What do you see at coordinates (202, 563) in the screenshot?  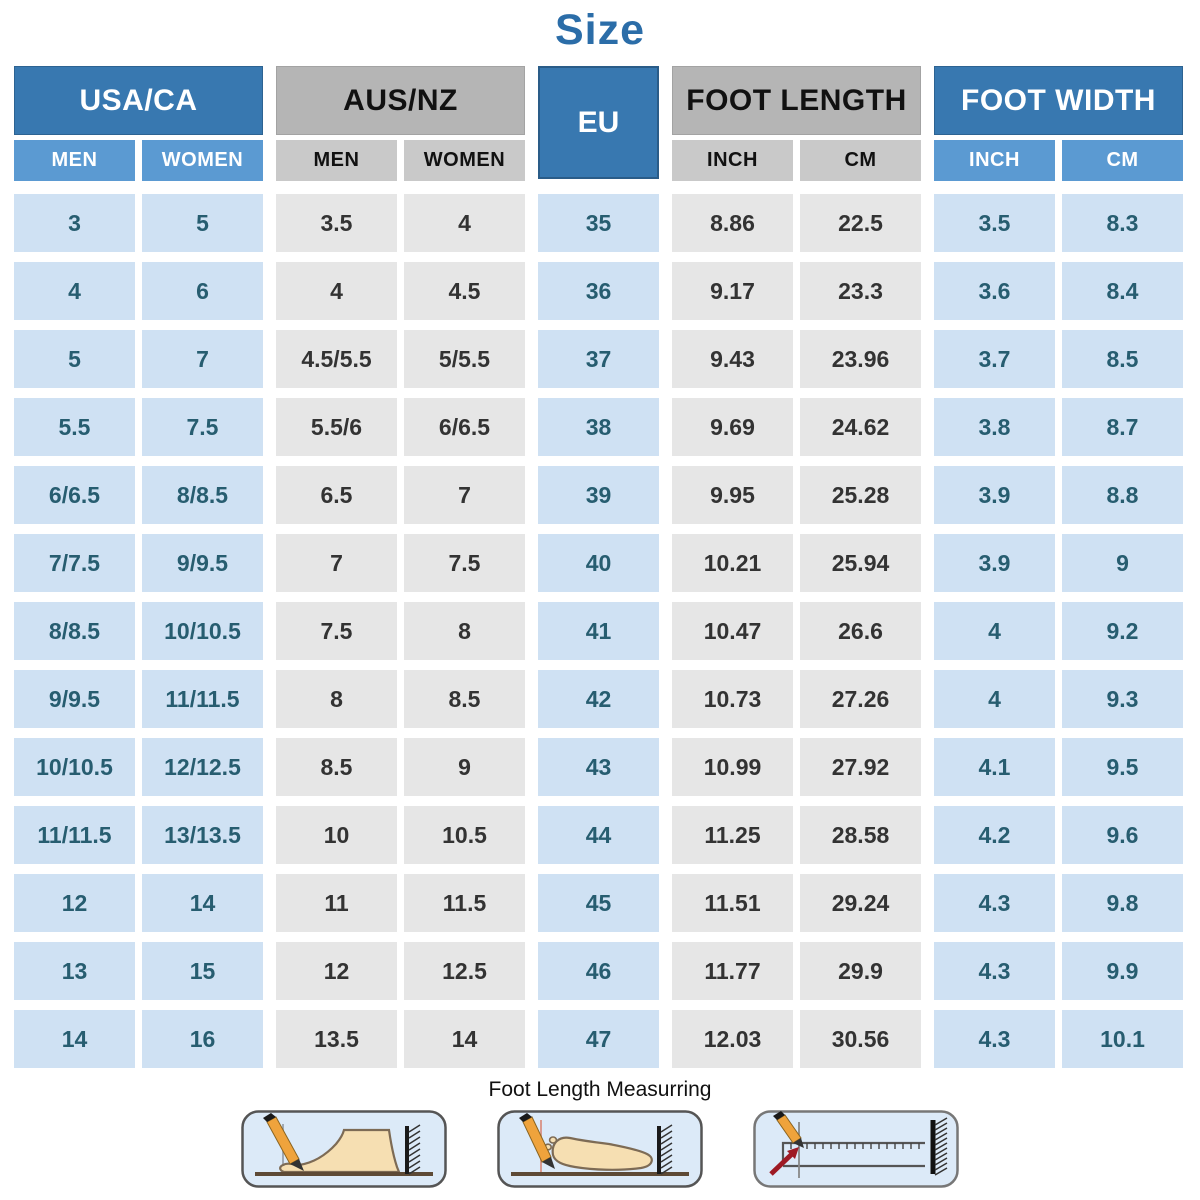 I see `cell-usa-women: 9/9.5` at bounding box center [202, 563].